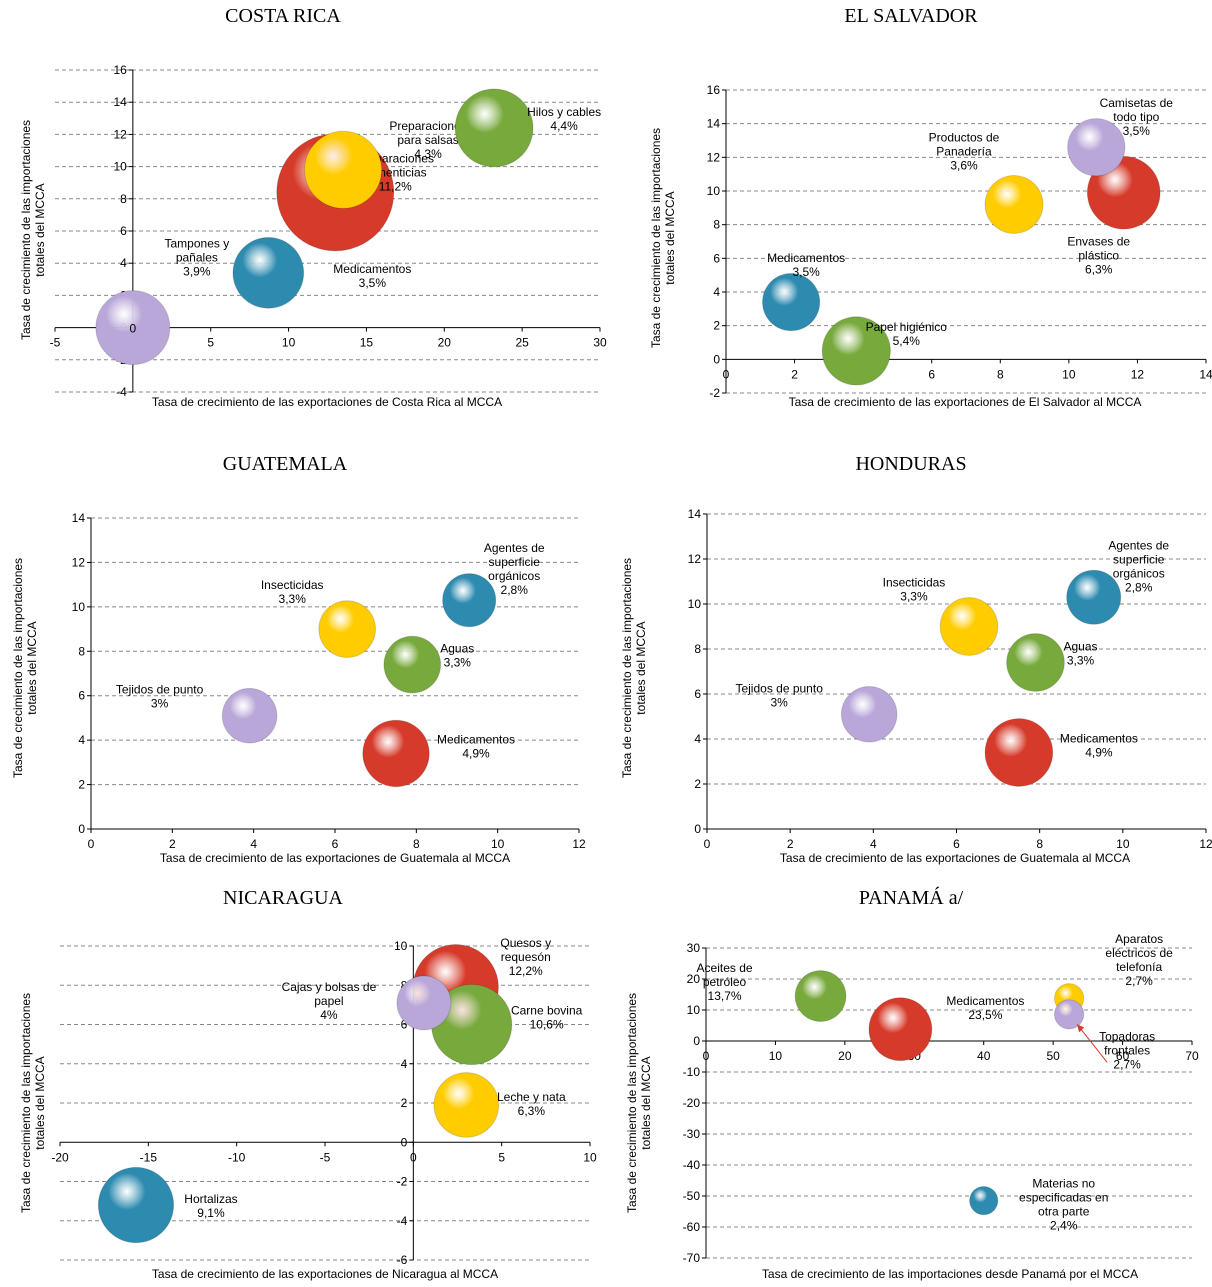 The image size is (1212, 1287). Describe the element at coordinates (692, 1196) in the screenshot. I see `y-tick-label: -50` at that location.